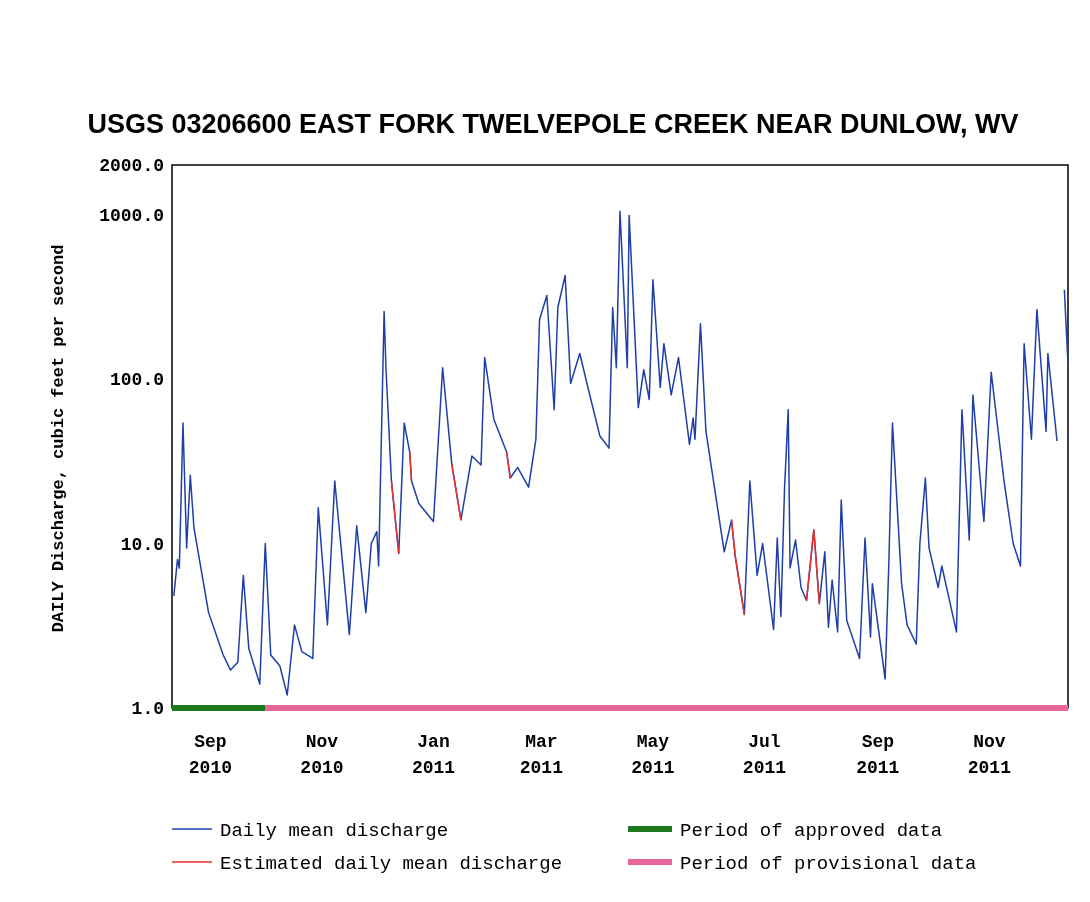 This screenshot has width=1090, height=902. Describe the element at coordinates (541, 755) in the screenshot. I see `x-tick-label: Mar 2011` at that location.